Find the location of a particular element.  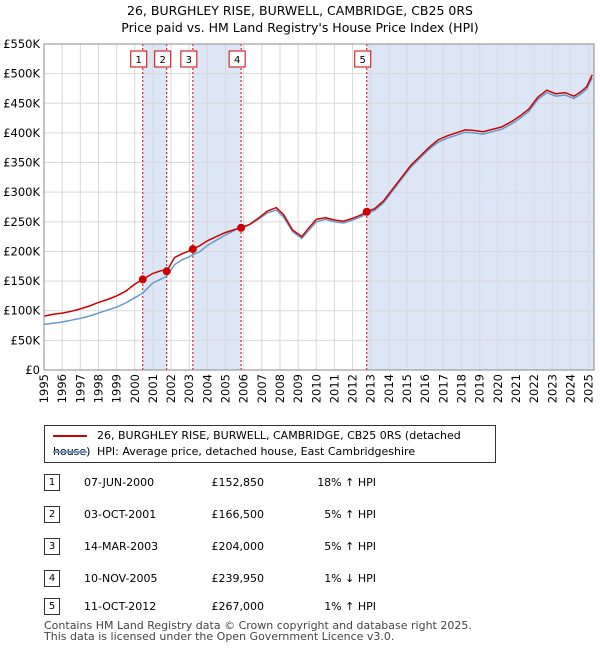

y-tick-label: £550K is located at coordinates (21, 44).